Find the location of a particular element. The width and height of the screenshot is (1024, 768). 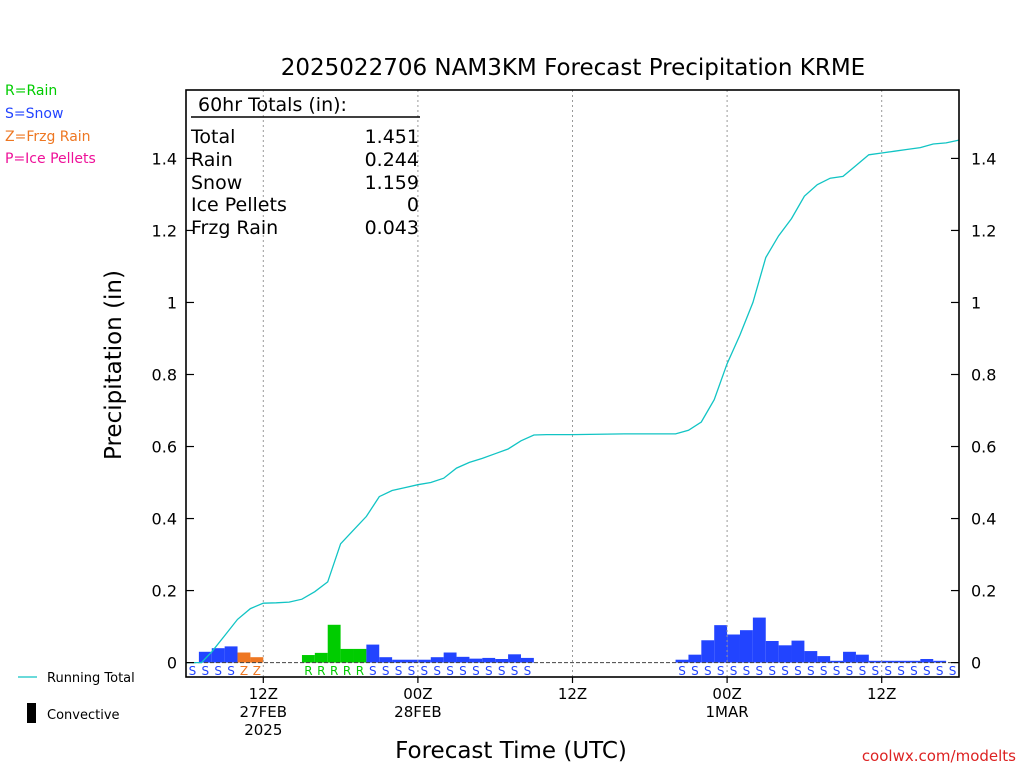

y-tick-label-left: 1 is located at coordinates (172, 302).